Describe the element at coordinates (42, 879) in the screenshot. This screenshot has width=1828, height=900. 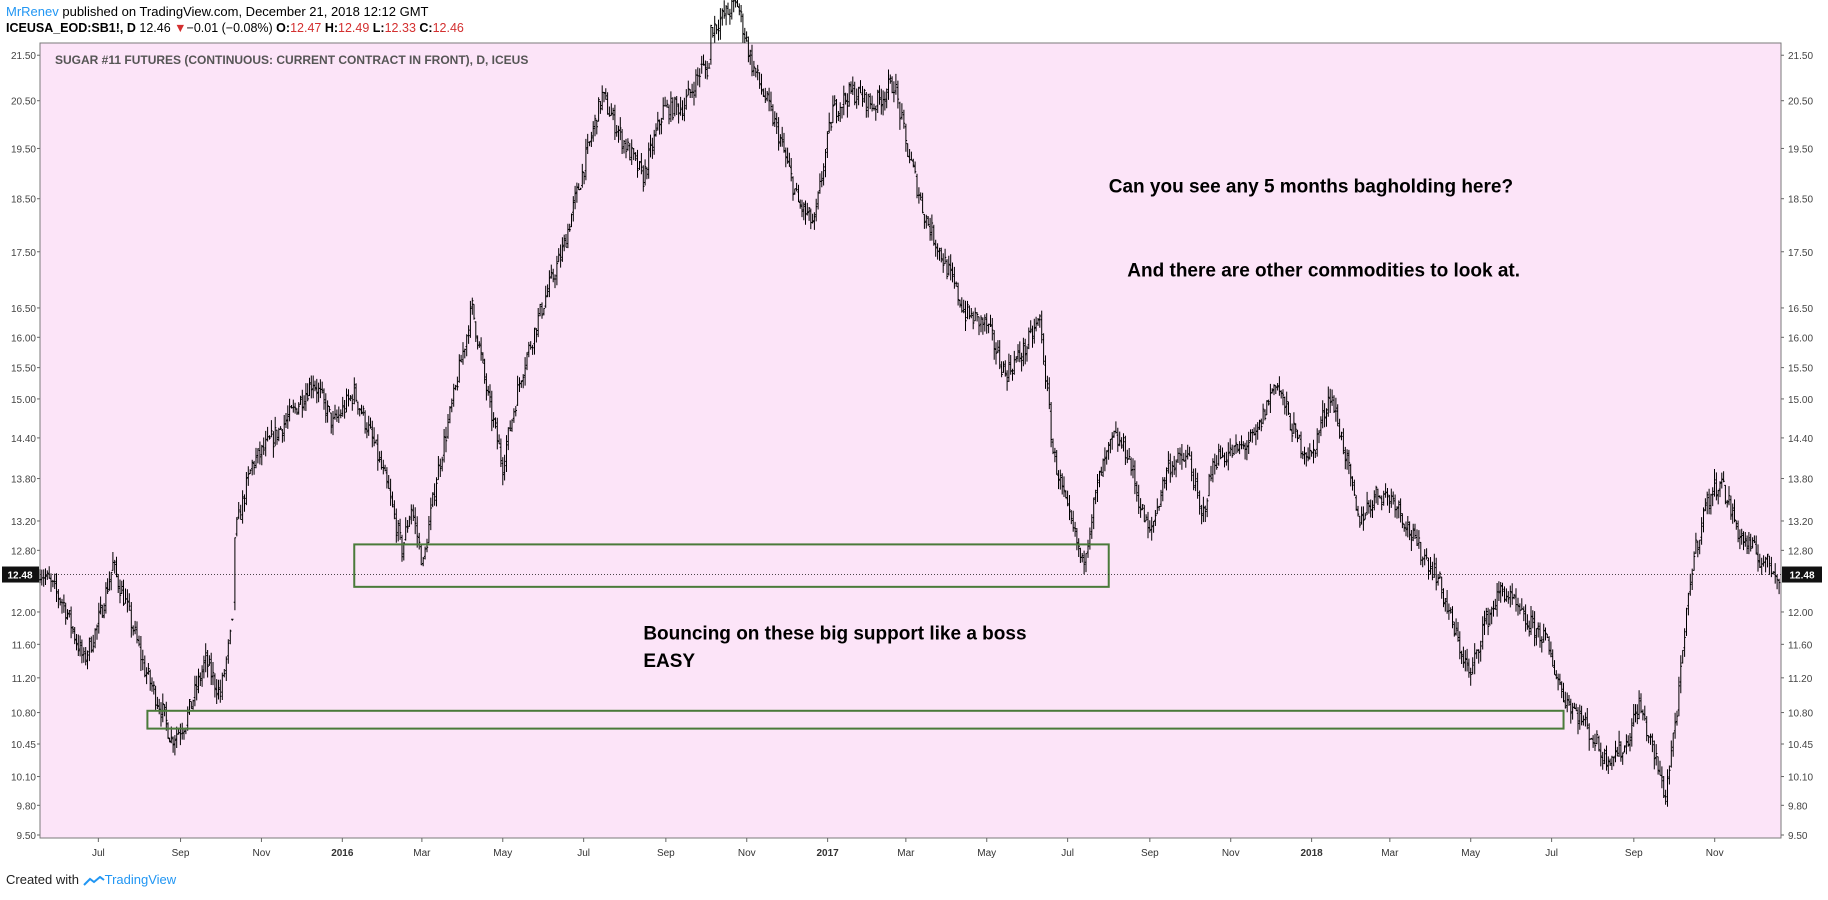
I see `created-with-text: Created with` at that location.